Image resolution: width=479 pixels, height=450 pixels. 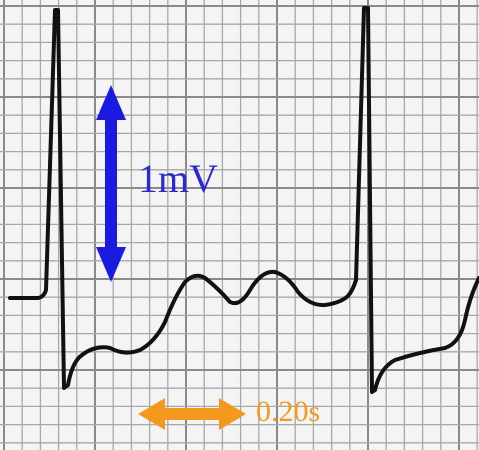 I want to click on duration-arrow, so click(x=192, y=414).